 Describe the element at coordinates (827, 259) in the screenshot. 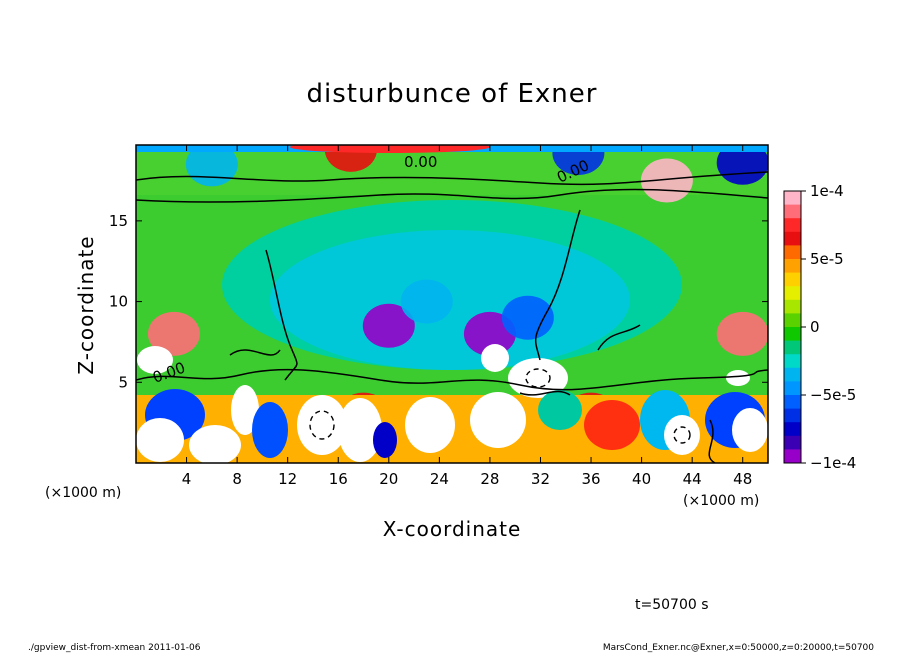

I see `colorbar-label: 5e-5` at that location.